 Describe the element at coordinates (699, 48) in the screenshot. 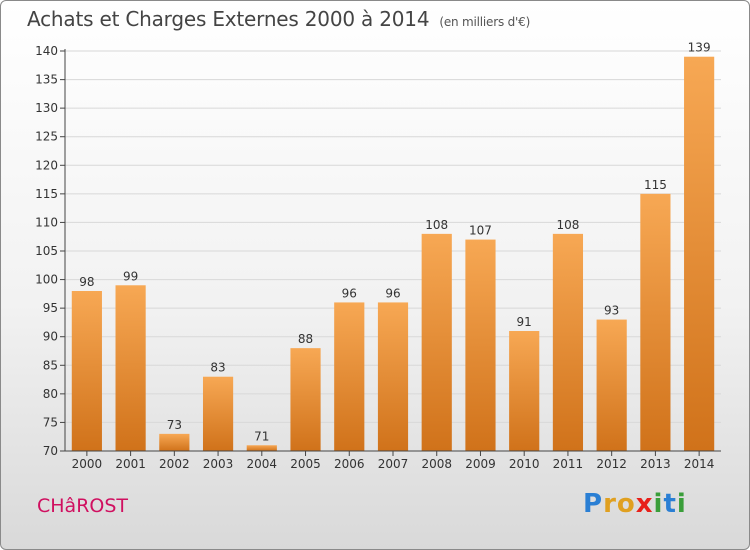

I see `data-label: 139` at that location.